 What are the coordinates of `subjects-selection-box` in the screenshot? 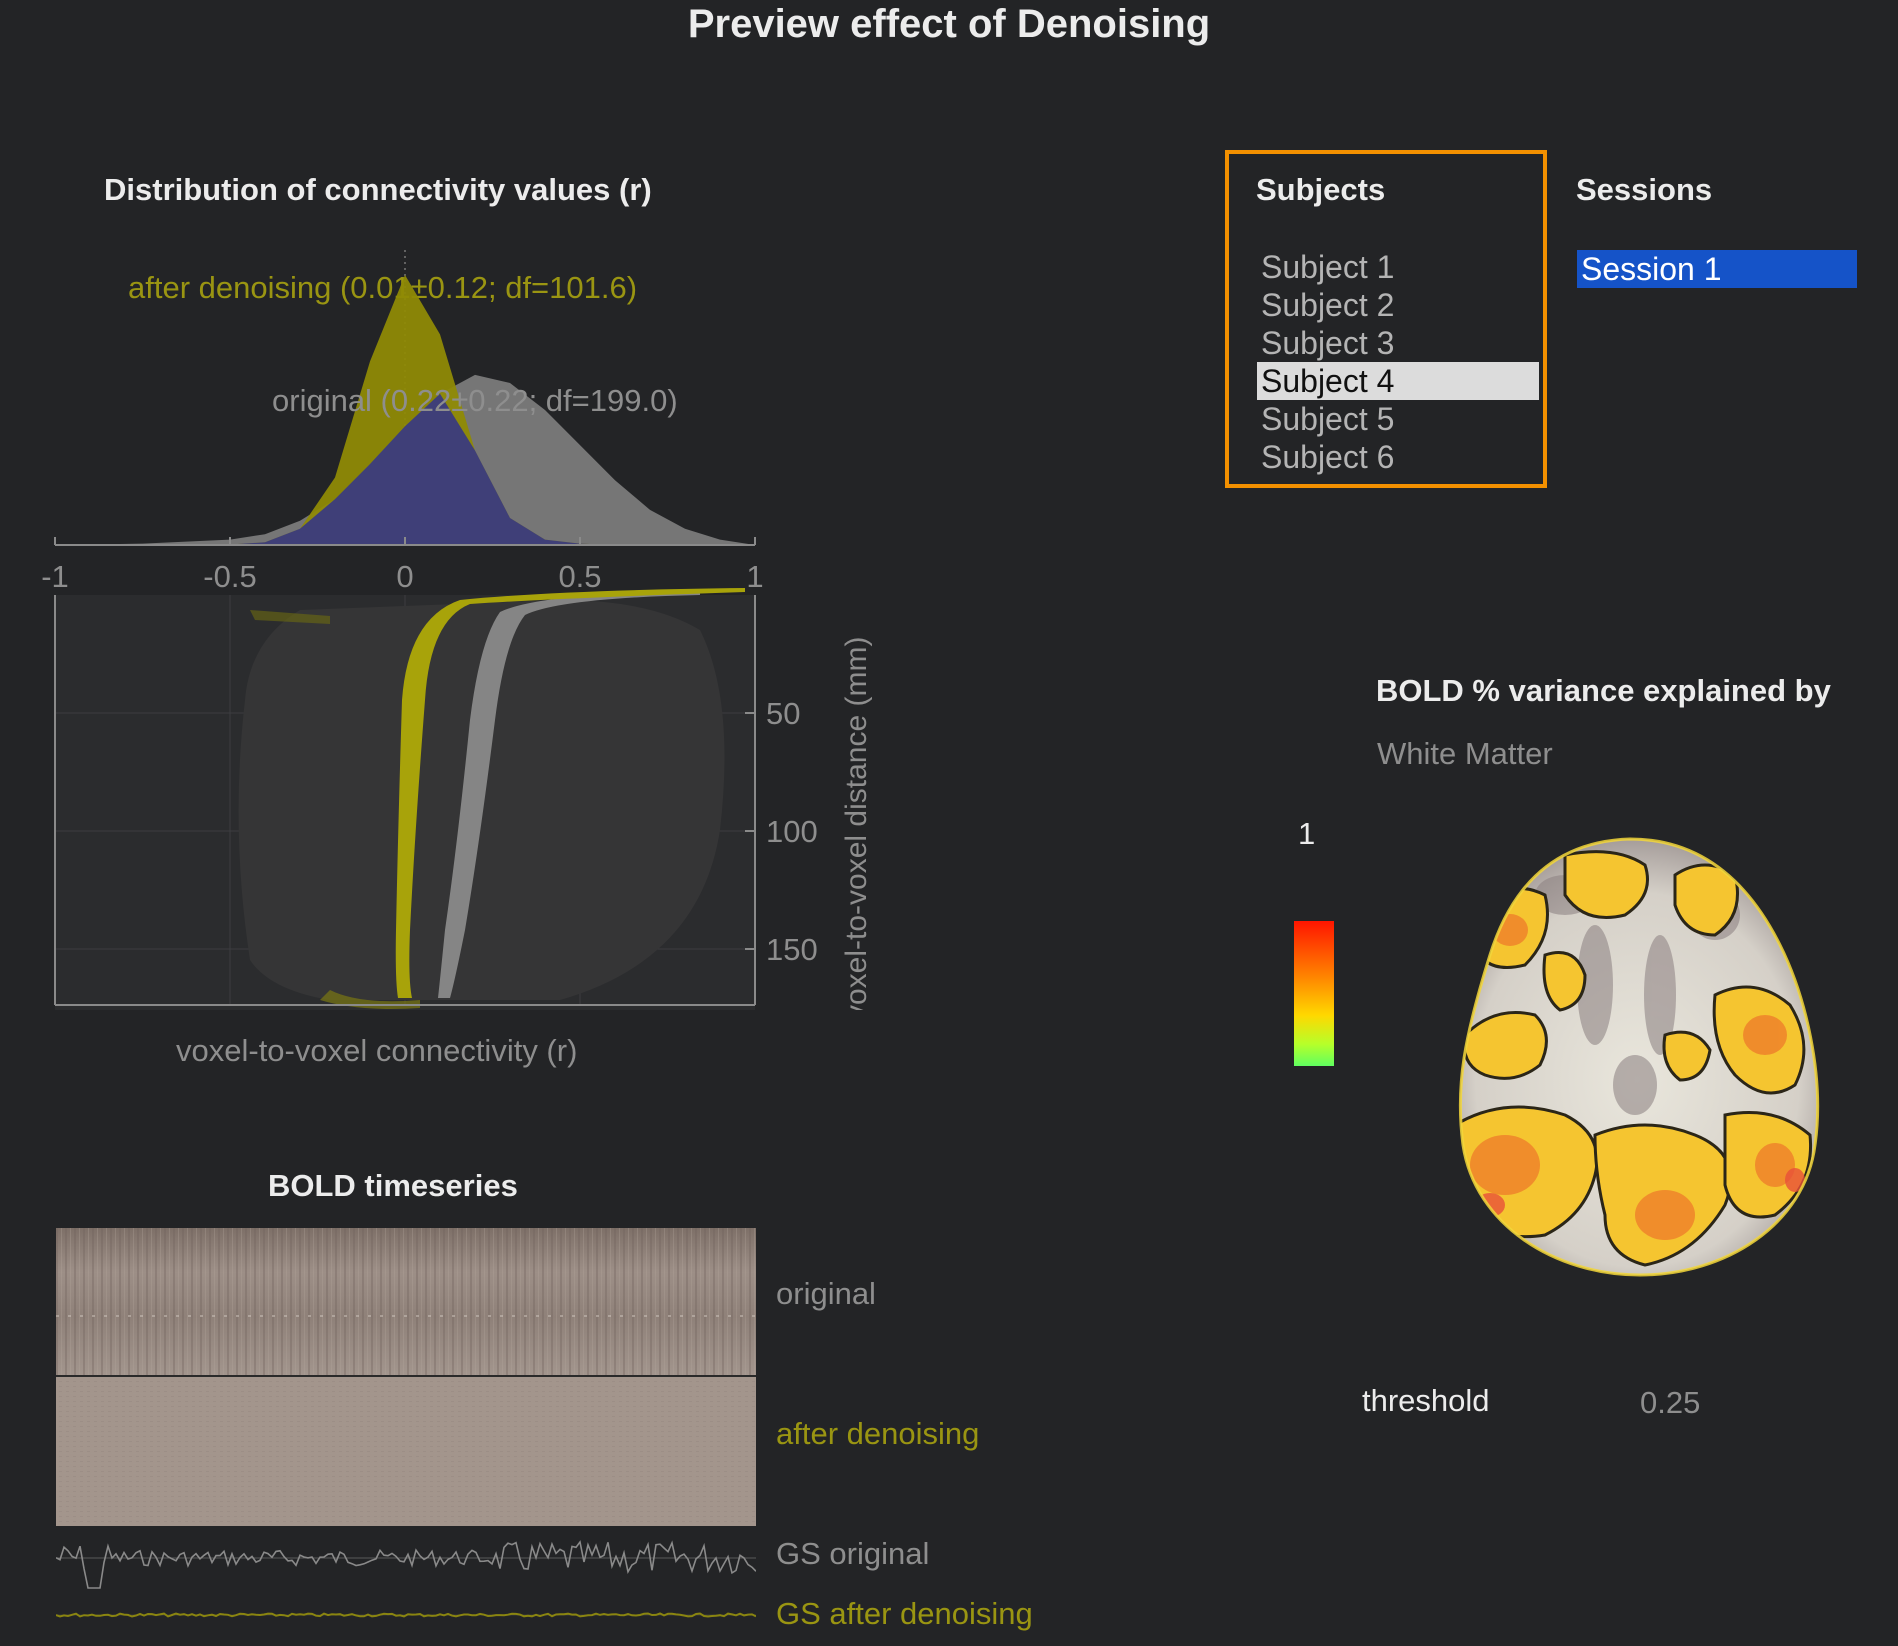 It's located at (1386, 319).